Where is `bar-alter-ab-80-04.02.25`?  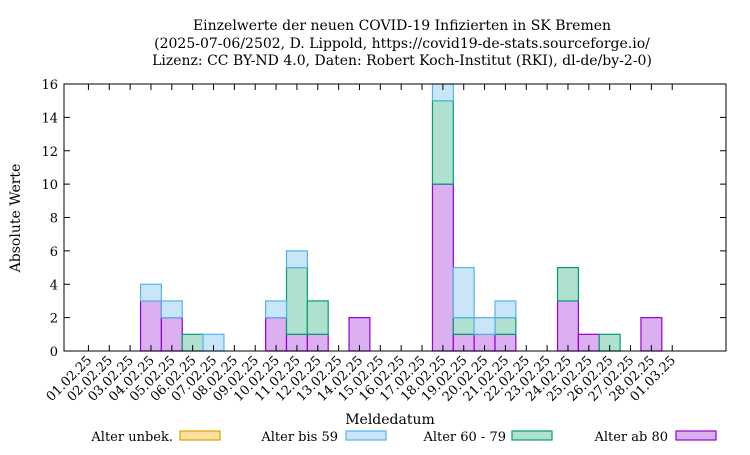
bar-alter-ab-80-04.02.25 is located at coordinates (151, 326).